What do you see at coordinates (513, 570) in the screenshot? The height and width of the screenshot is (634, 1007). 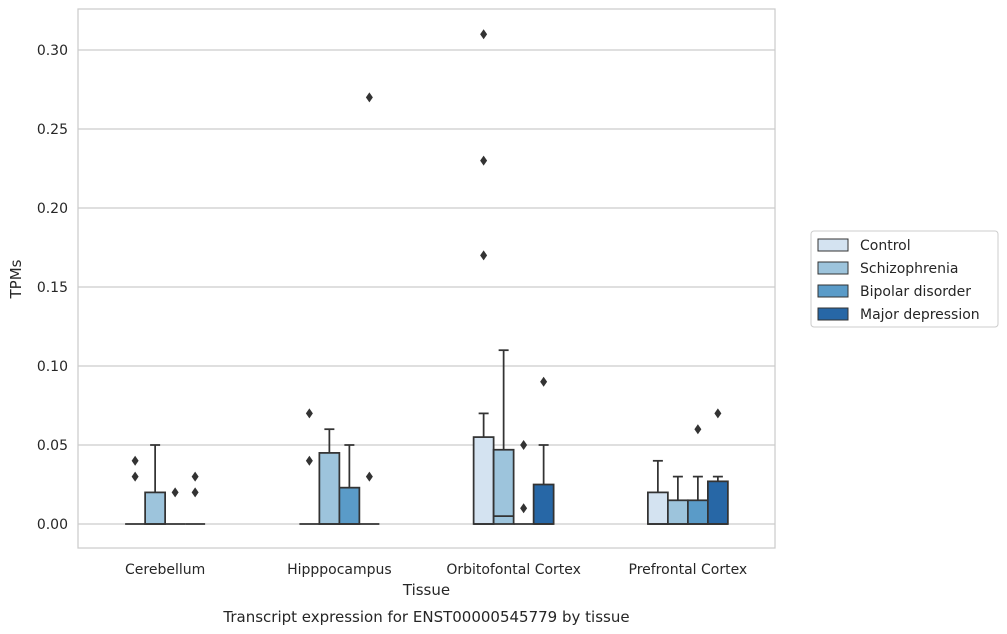 I see `x-tick-label: Orbitofontal Cortex` at bounding box center [513, 570].